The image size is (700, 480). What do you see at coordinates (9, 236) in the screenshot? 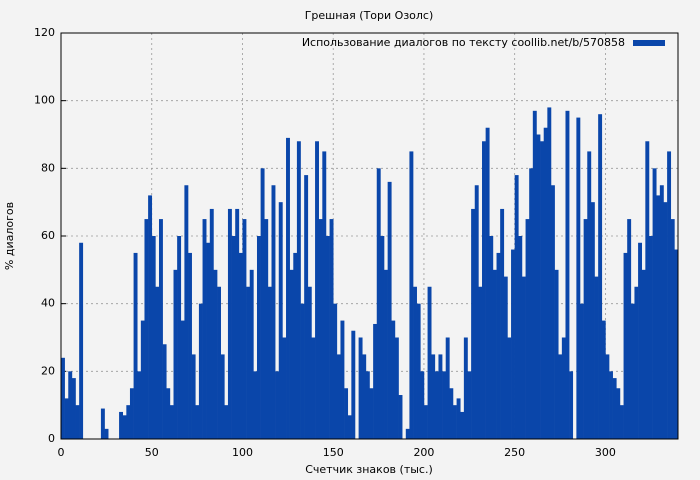
I see `y-axis-label: % диалогов` at bounding box center [9, 236].